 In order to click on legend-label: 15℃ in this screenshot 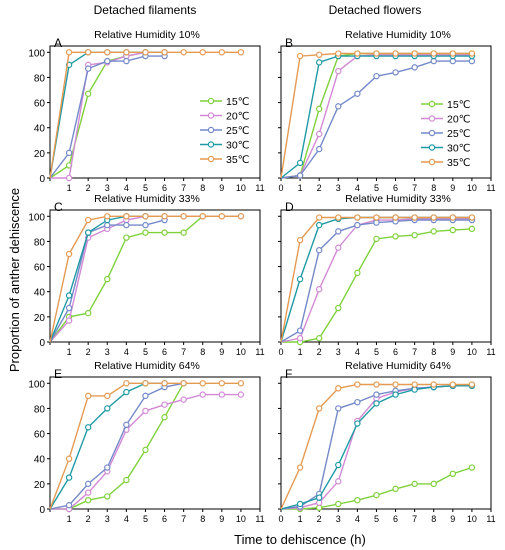, I will do `click(237, 102)`.